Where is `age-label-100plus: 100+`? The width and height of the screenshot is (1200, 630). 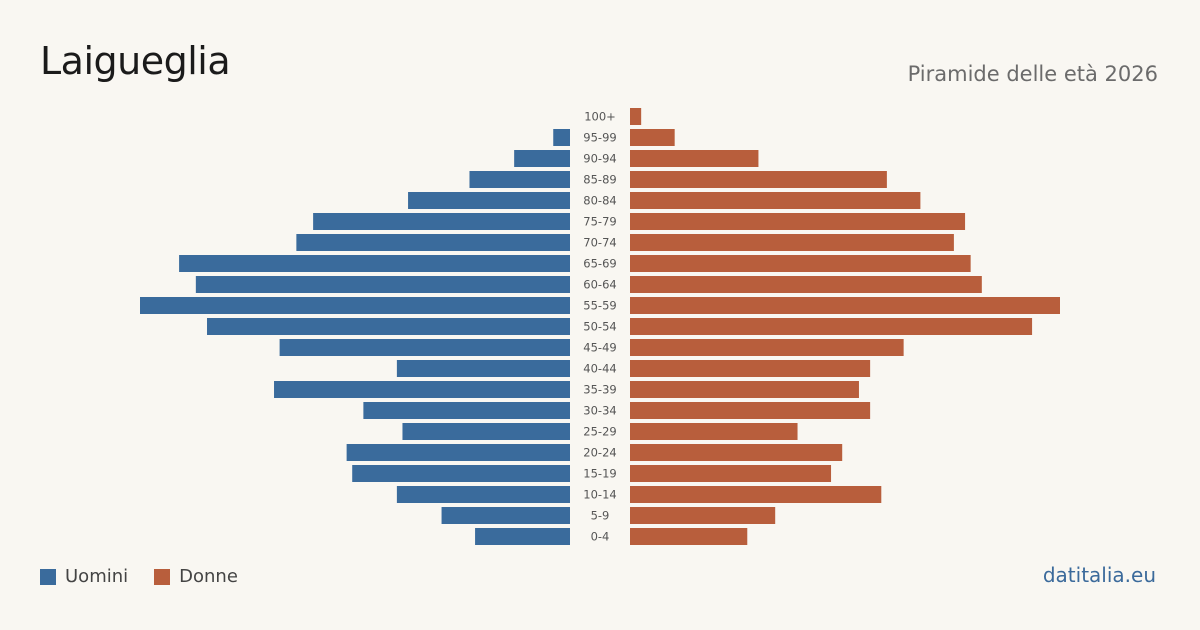
age-label-100plus: 100+ is located at coordinates (600, 117).